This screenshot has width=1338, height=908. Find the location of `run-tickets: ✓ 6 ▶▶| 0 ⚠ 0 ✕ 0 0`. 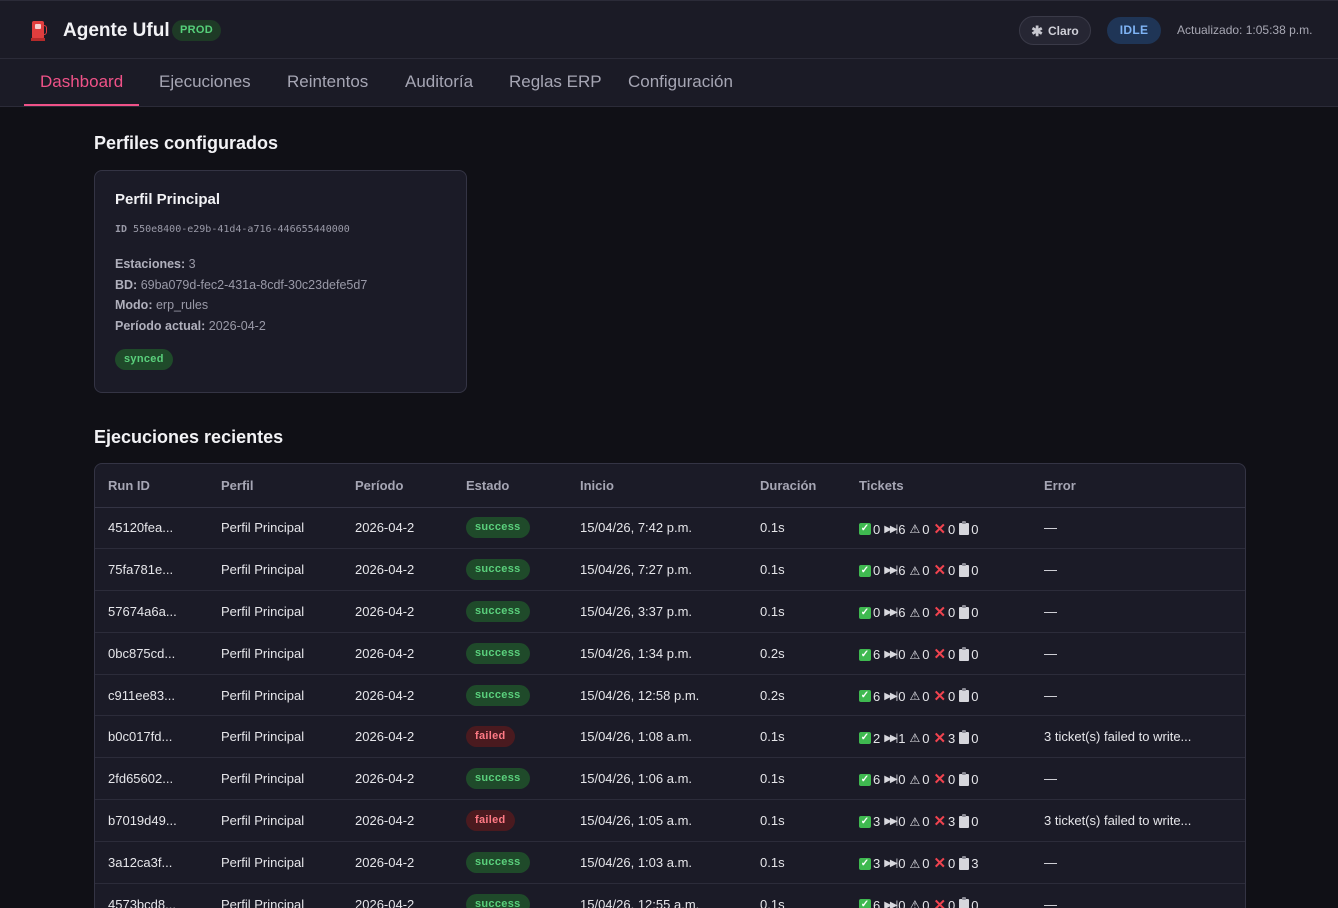

run-tickets: ✓ 6 ▶▶| 0 ⚠ 0 ✕ 0 0 is located at coordinates (938, 895).